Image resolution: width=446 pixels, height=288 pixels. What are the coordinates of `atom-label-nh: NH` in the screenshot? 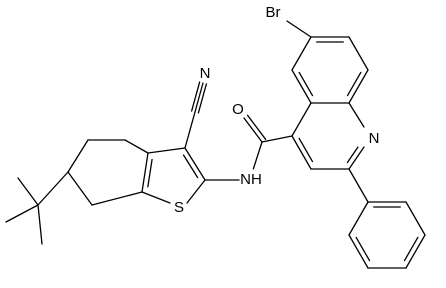 It's located at (251, 179).